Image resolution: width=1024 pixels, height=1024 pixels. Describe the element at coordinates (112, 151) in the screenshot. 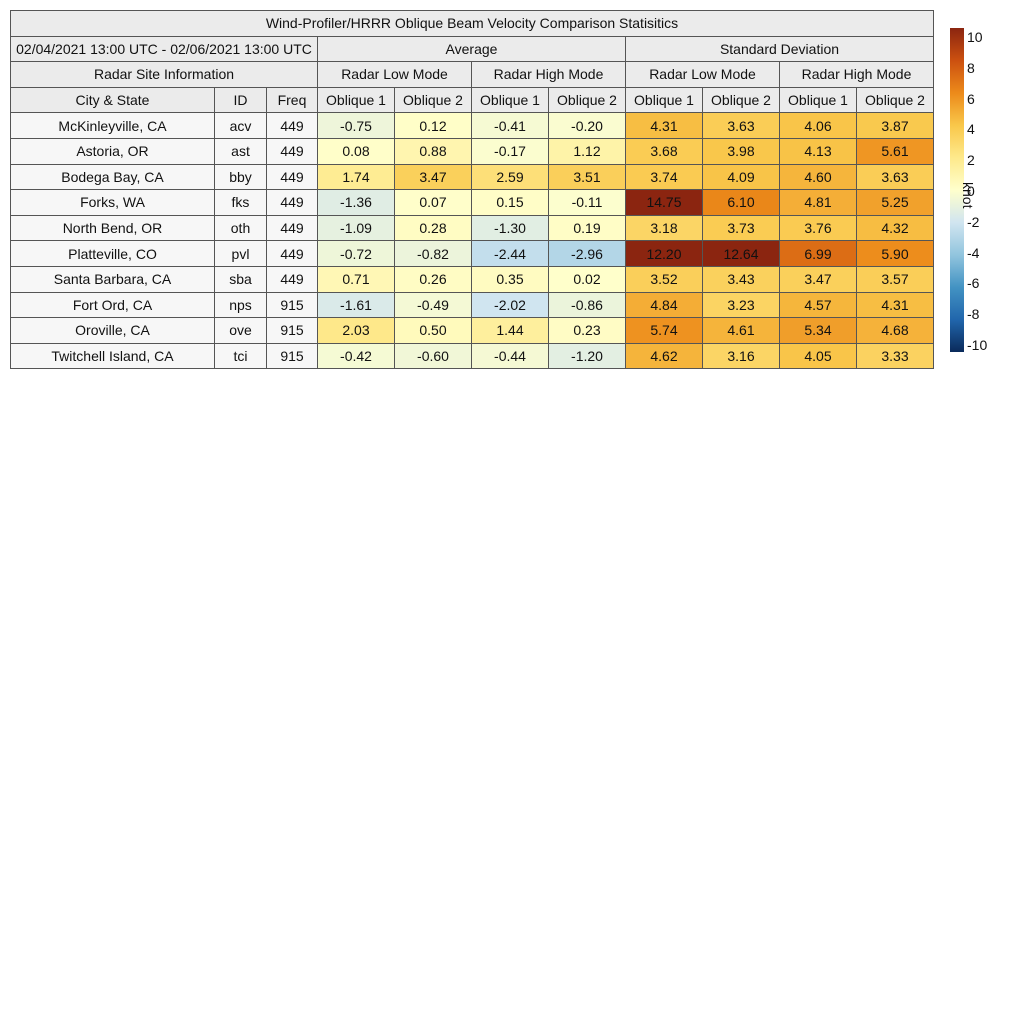

I see `site-city: Astoria, OR` at that location.